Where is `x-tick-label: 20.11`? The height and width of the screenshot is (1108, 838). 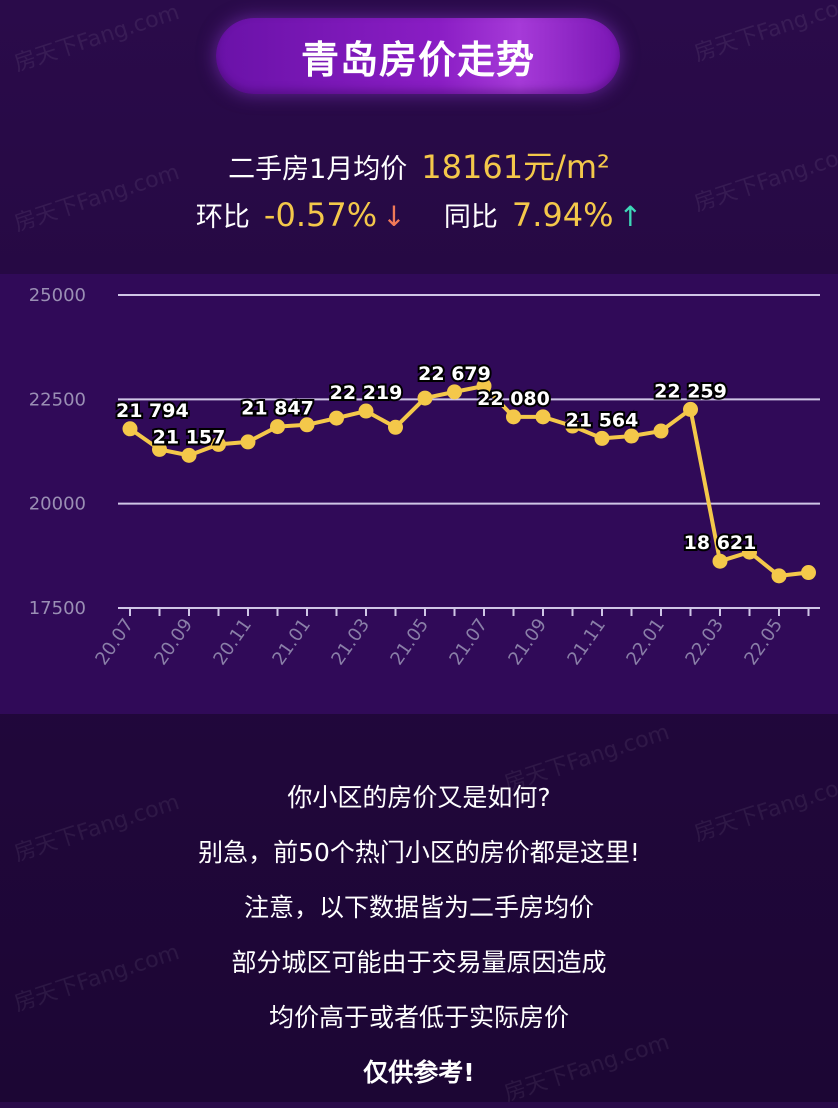 x-tick-label: 20.11 is located at coordinates (232, 642).